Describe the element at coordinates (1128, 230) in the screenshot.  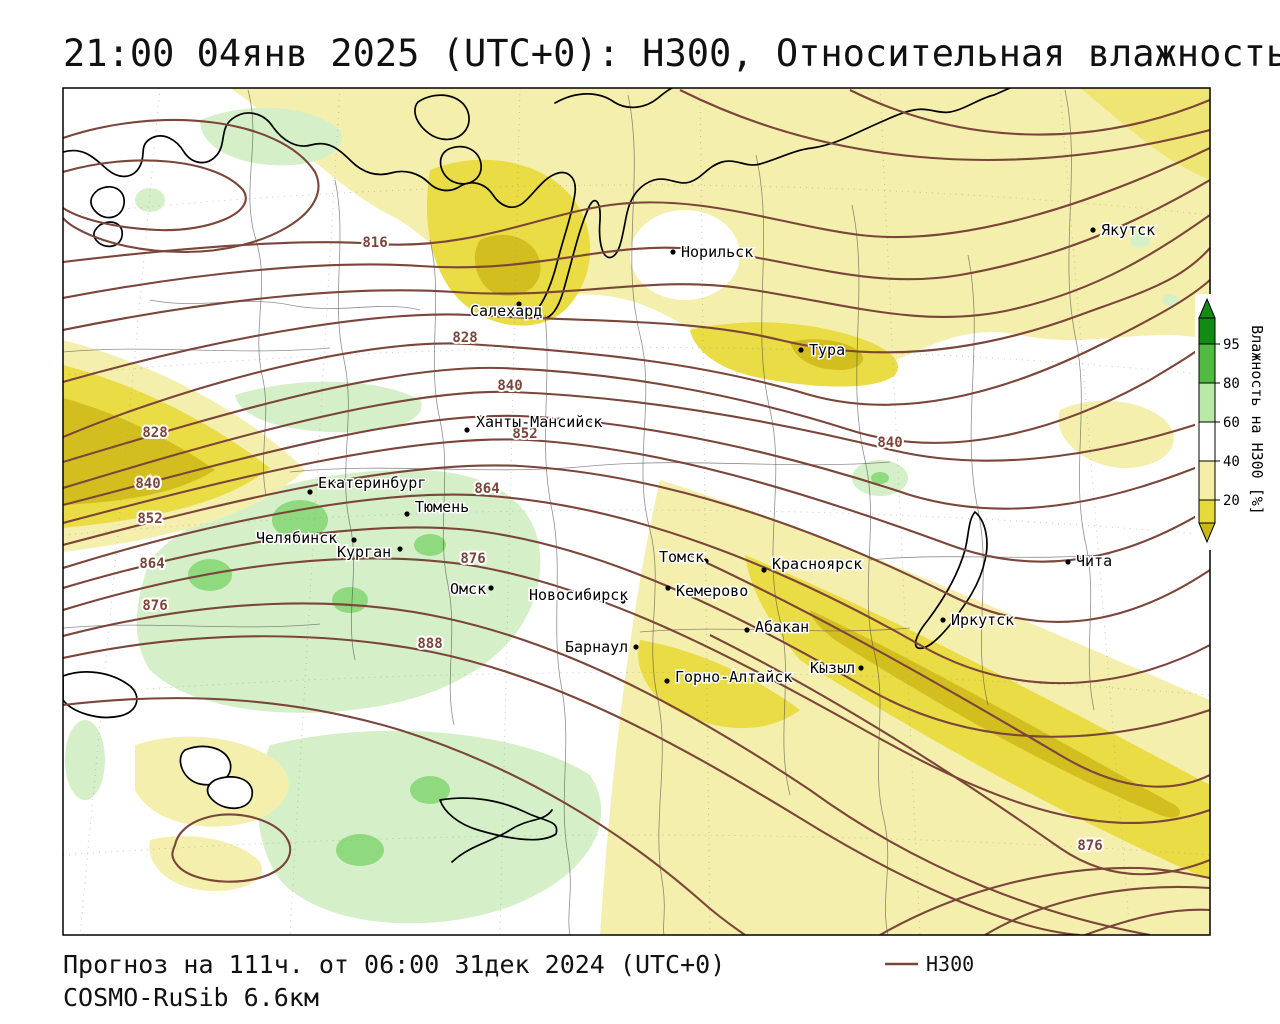
I see `city-label: Якутск` at that location.